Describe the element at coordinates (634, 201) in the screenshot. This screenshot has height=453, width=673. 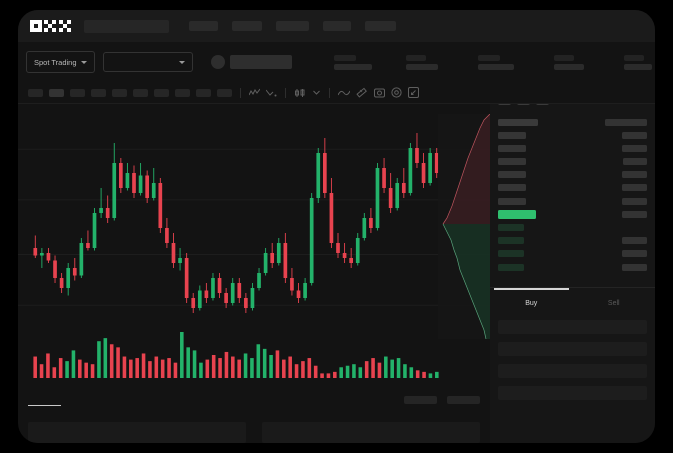
I see `orderbook-ask-row-5-amount` at that location.